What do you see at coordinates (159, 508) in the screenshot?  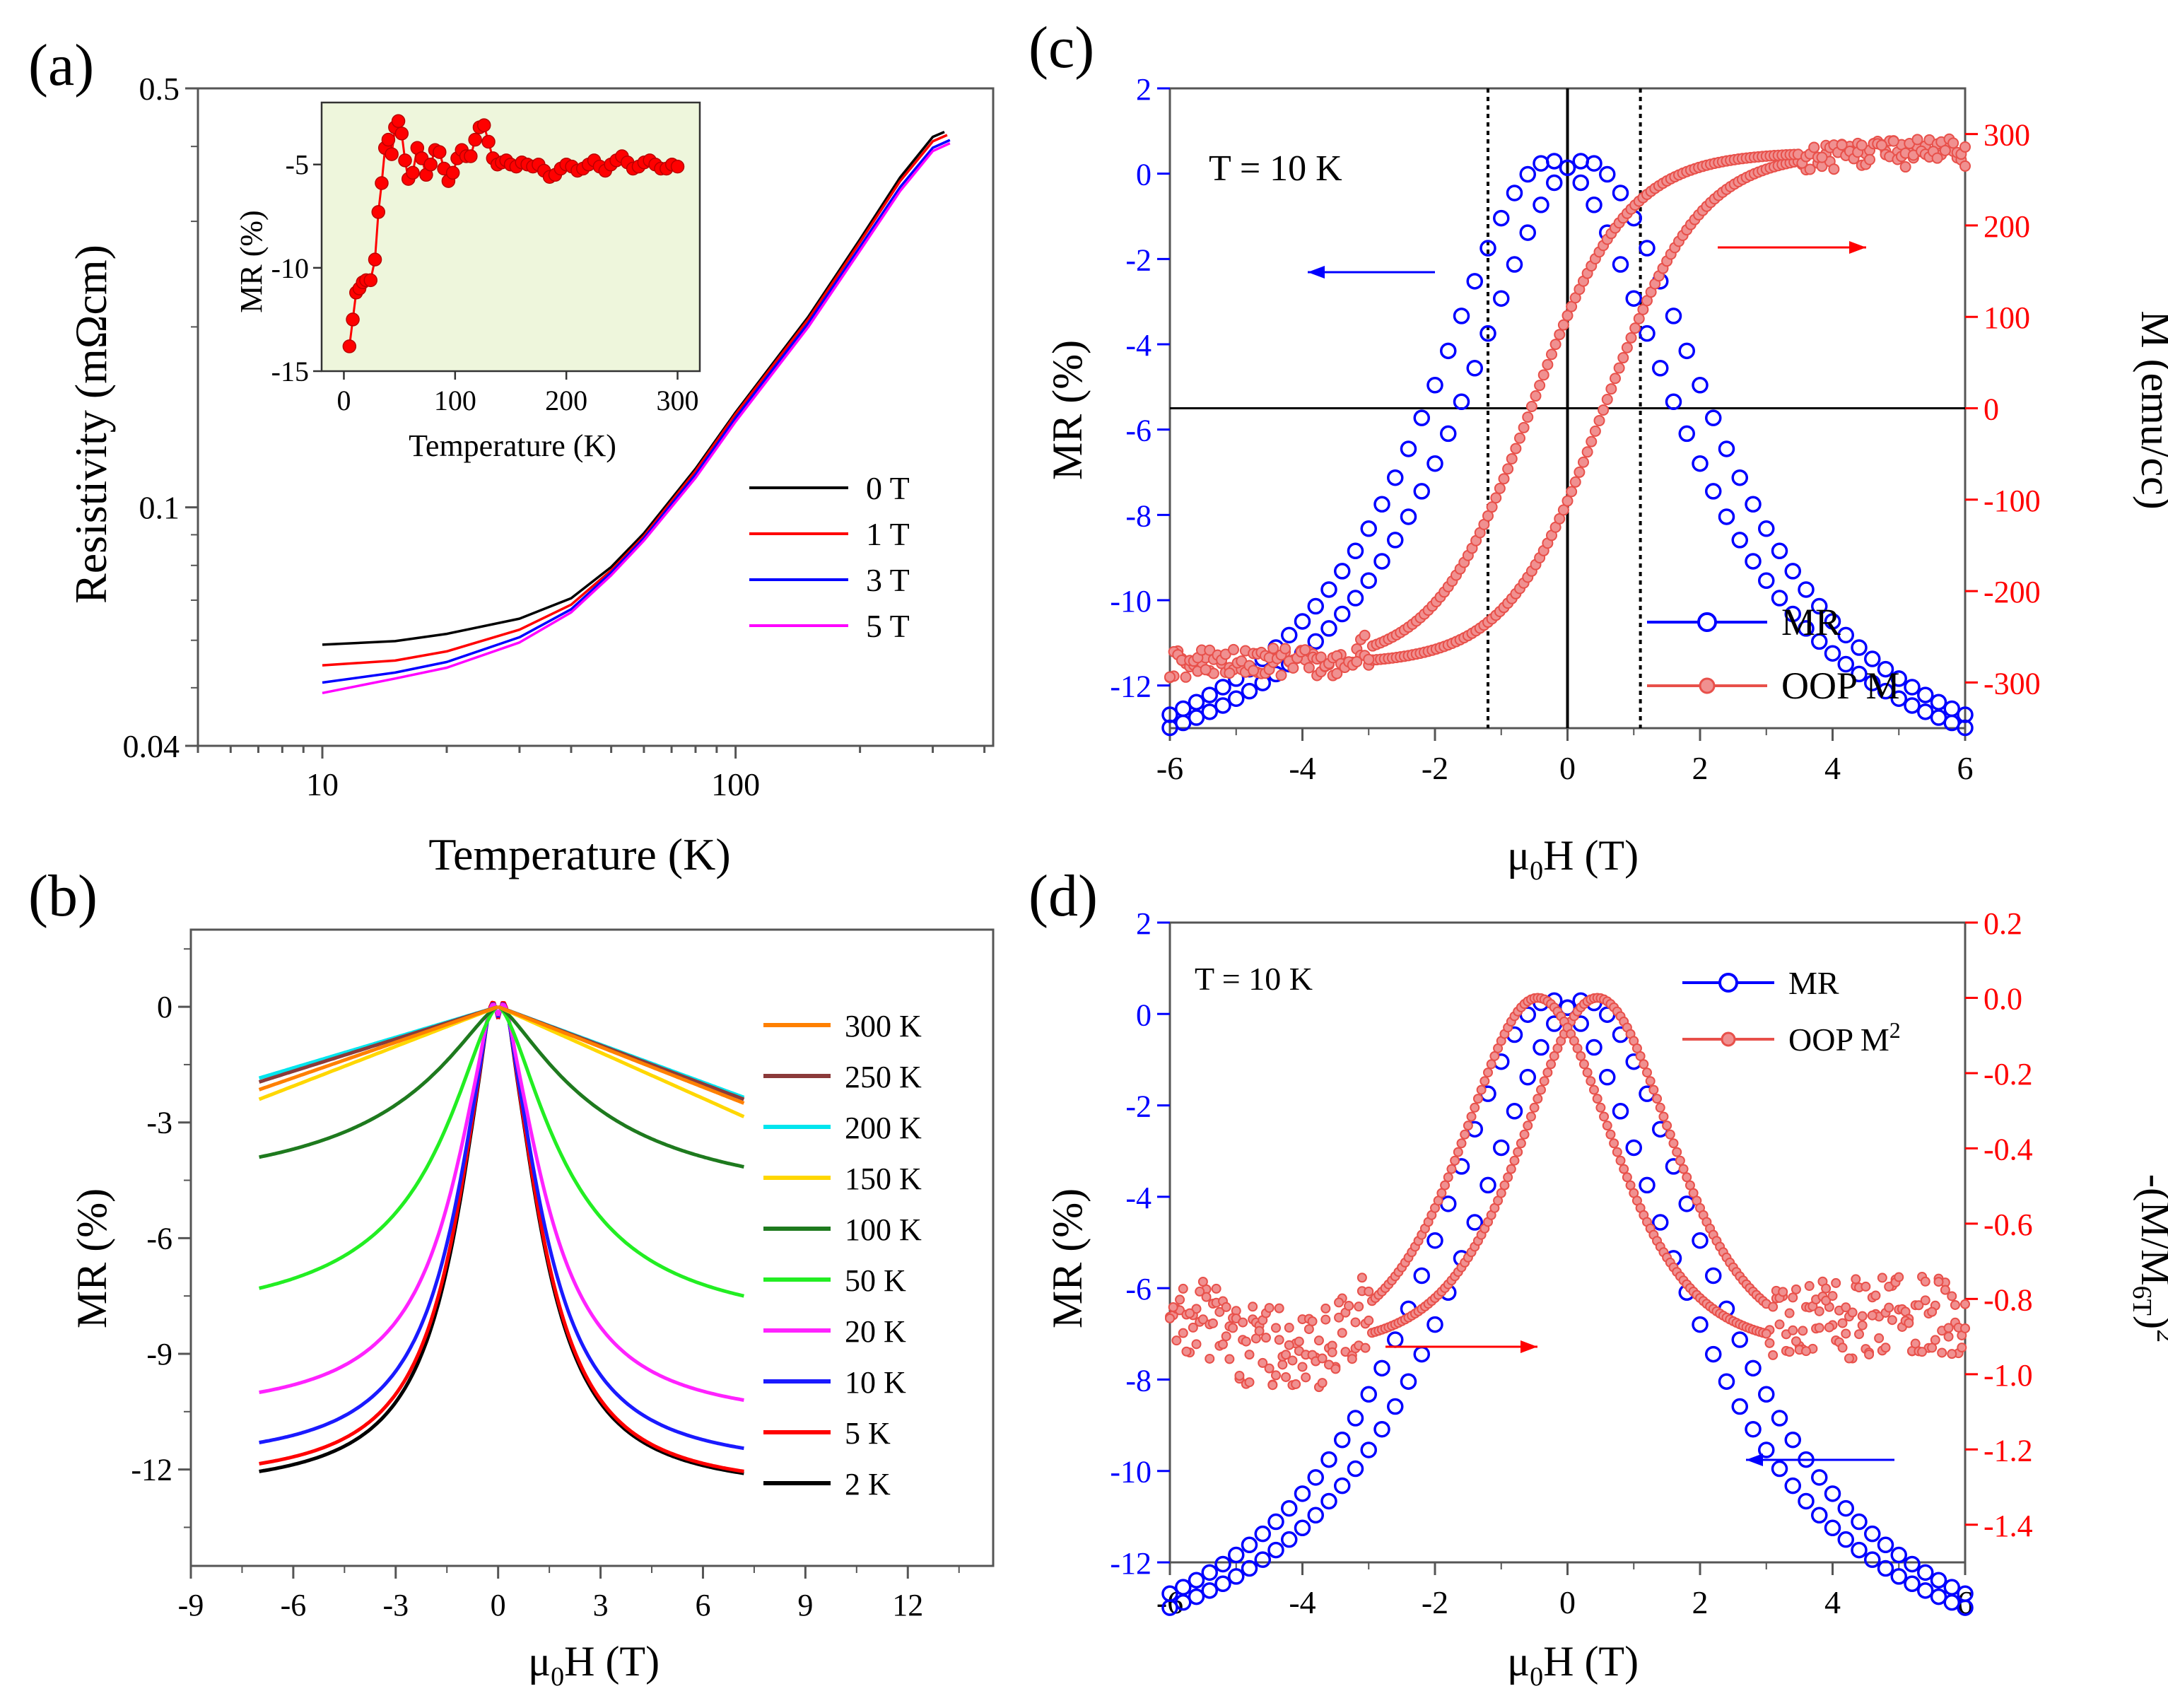 I see `a-y-tick-label: 0.1` at bounding box center [159, 508].